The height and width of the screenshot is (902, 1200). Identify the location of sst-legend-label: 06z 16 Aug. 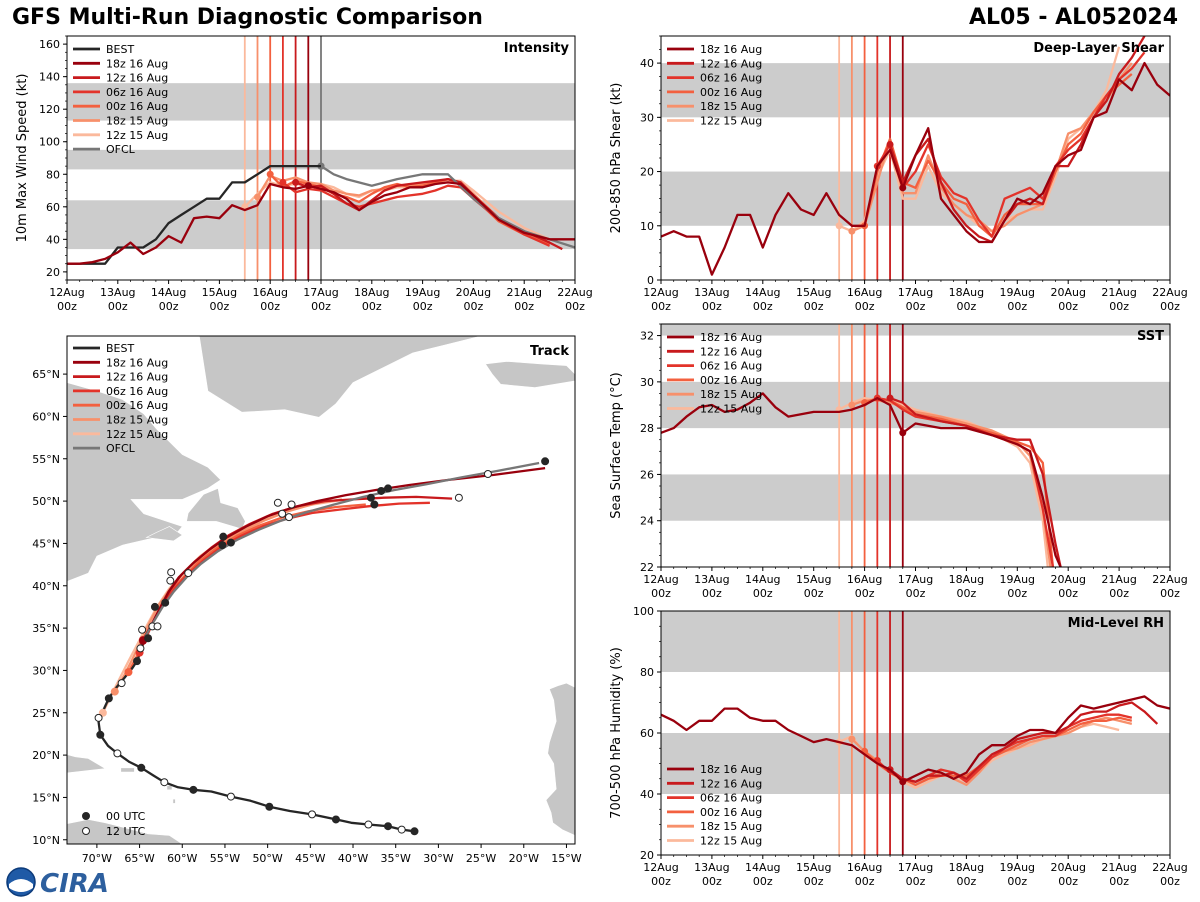
(731, 366).